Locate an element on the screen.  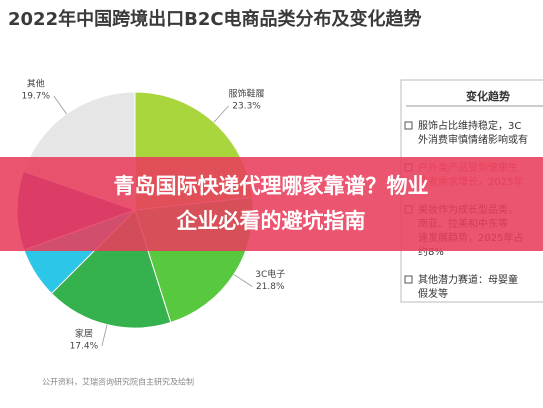
slice-label: 家居 is located at coordinates (84, 334).